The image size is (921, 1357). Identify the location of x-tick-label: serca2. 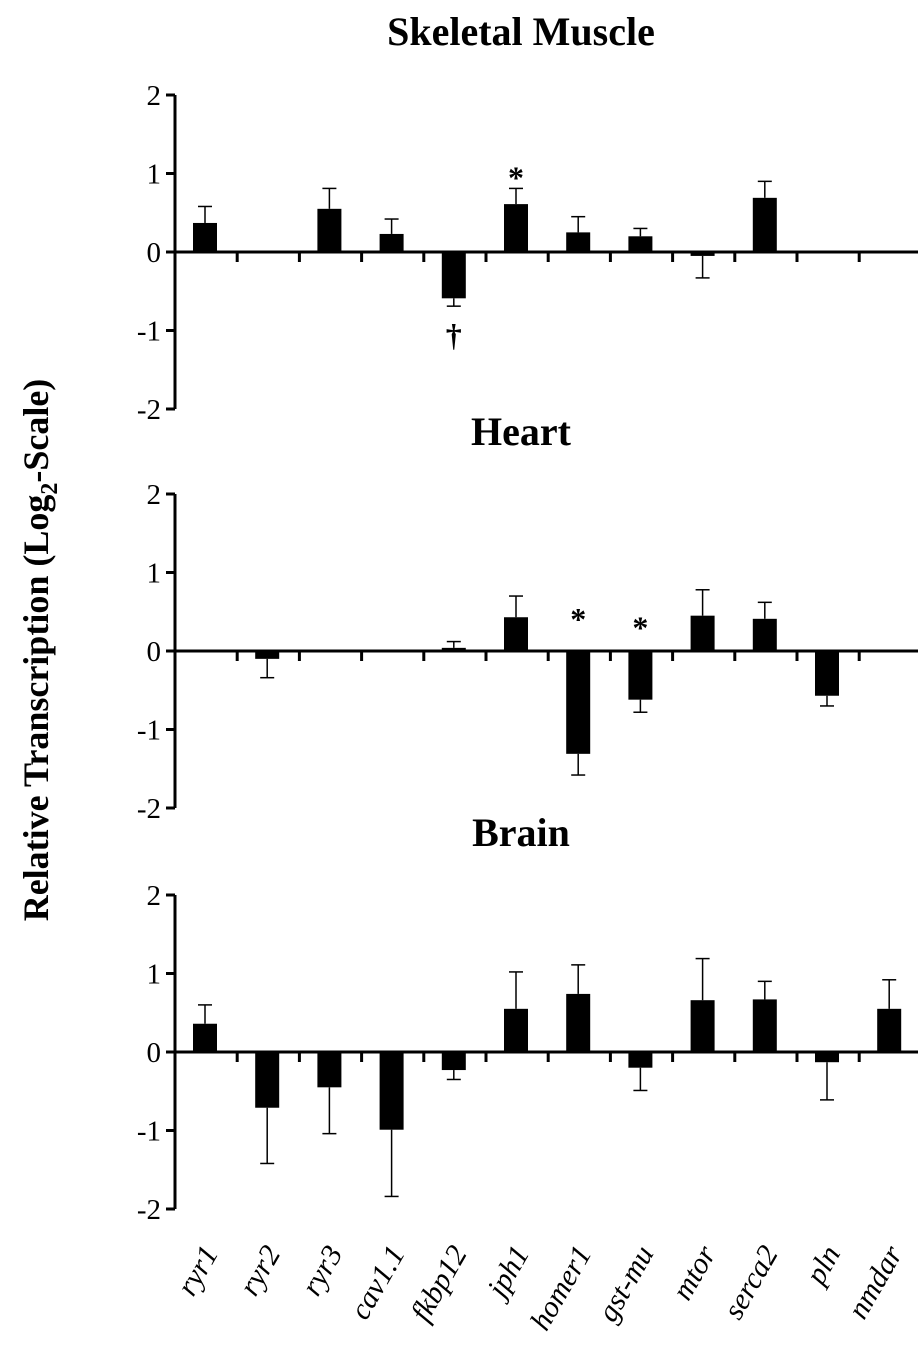
(751, 1282).